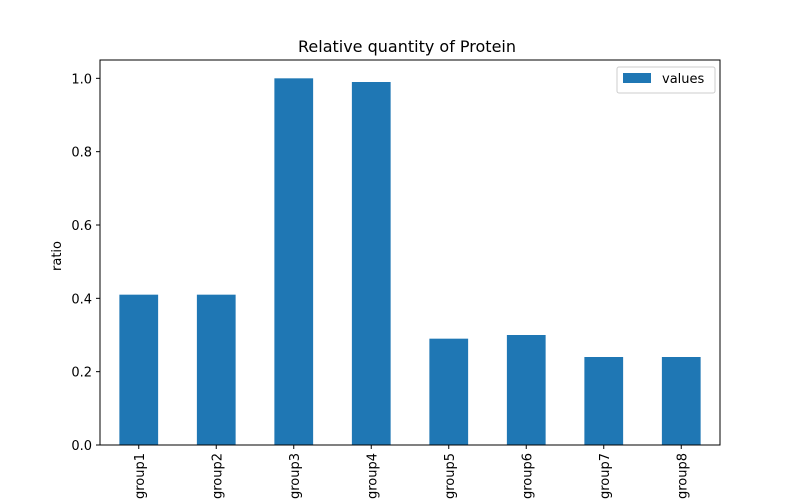 The height and width of the screenshot is (500, 800). Describe the element at coordinates (140, 476) in the screenshot. I see `x-tick-label-group1: group1` at that location.